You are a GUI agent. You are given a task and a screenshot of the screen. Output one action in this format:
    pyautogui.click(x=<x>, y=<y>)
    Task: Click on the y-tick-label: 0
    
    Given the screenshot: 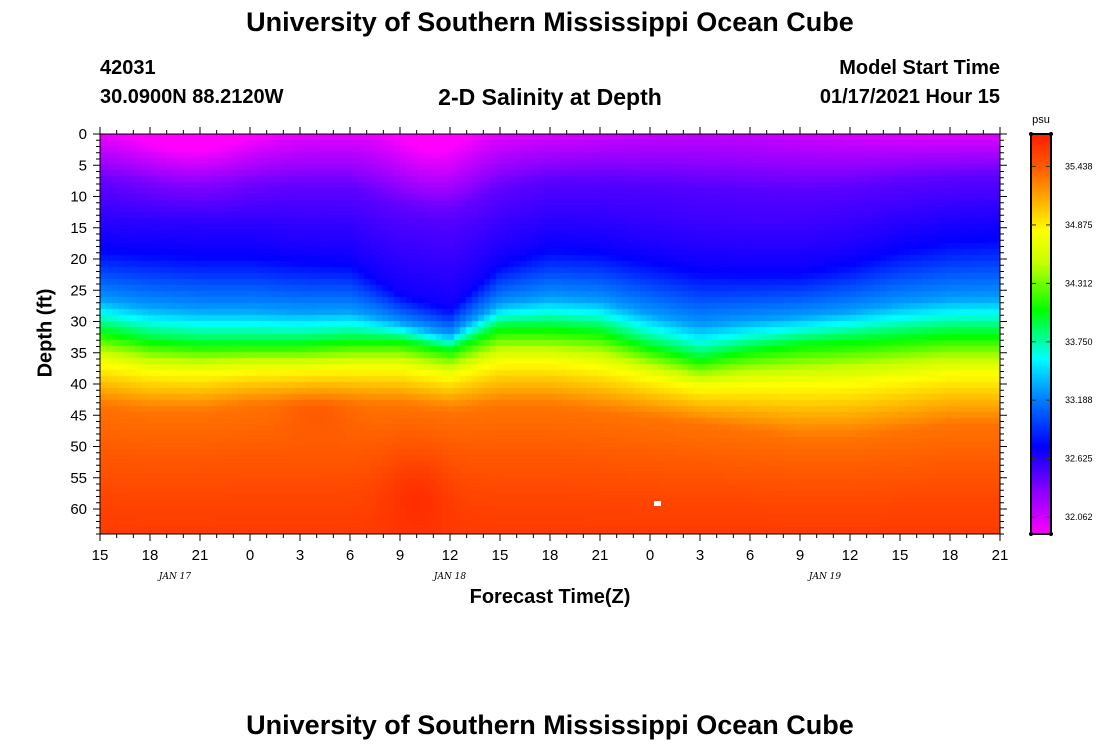 What is the action you would take?
    pyautogui.click(x=83, y=134)
    